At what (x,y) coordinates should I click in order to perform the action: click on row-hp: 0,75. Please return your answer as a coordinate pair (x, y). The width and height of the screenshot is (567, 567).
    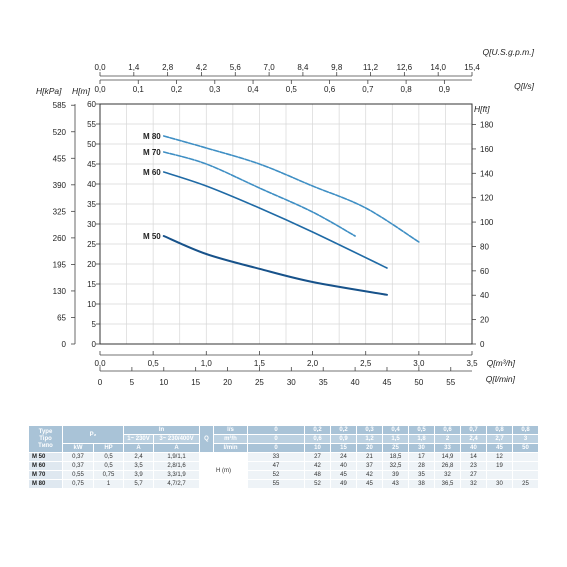
    Looking at the image, I should click on (108, 475).